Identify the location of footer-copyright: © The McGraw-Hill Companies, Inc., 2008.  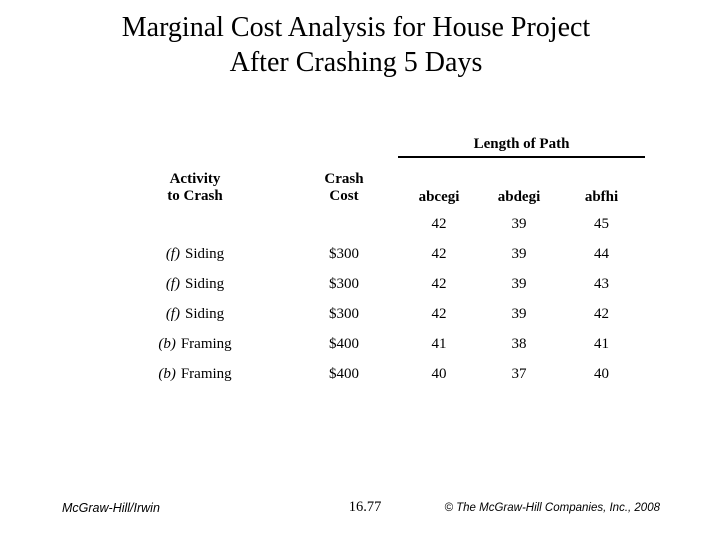
(552, 508).